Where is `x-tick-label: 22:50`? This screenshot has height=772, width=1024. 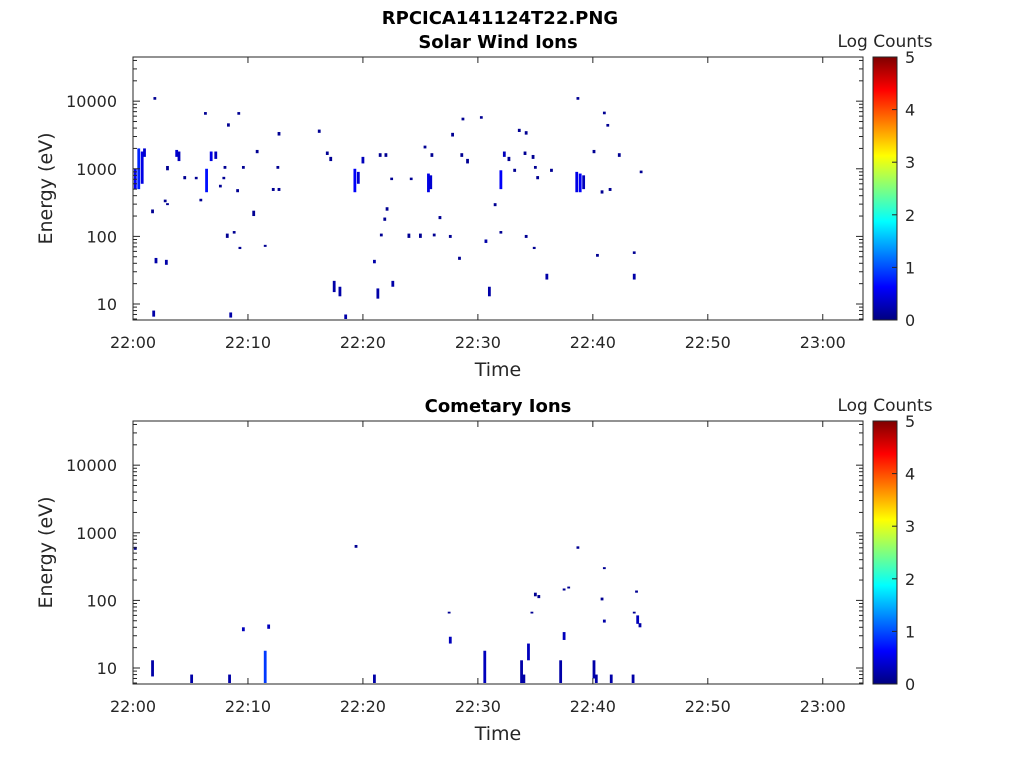
x-tick-label: 22:50 is located at coordinates (708, 706).